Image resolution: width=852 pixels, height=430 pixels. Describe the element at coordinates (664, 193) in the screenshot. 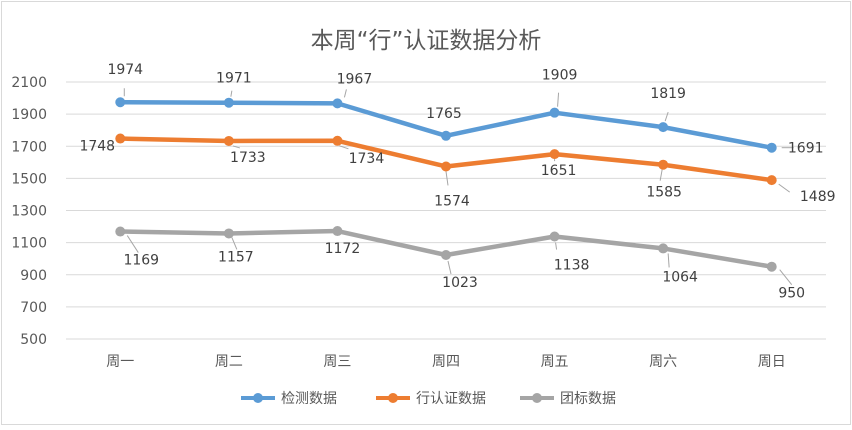

I see `data-label: 1585` at that location.